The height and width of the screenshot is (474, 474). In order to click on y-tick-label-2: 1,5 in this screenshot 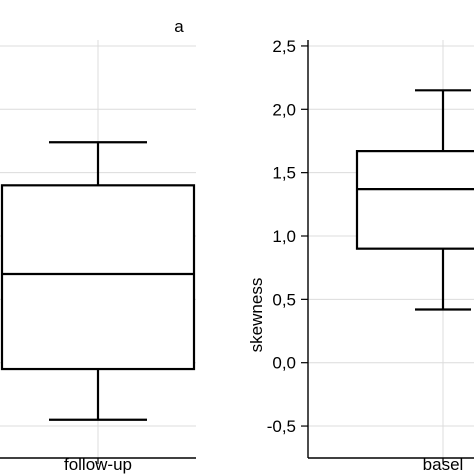, I will do `click(284, 173)`.